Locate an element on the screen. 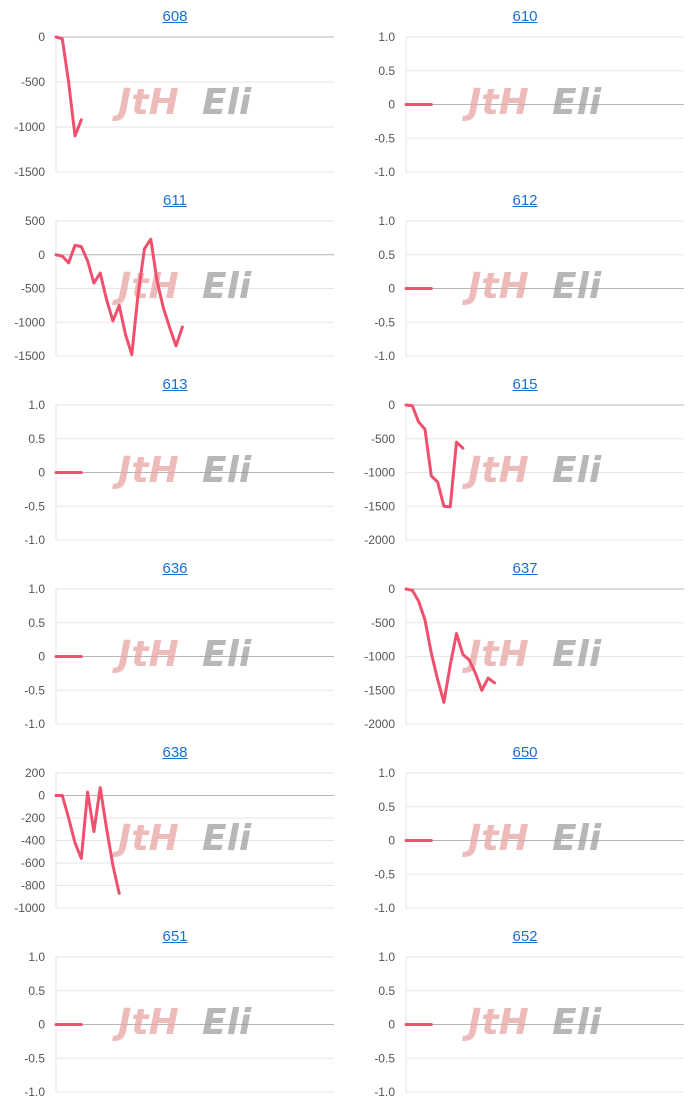  y-tick-label: -800 is located at coordinates (33, 886).